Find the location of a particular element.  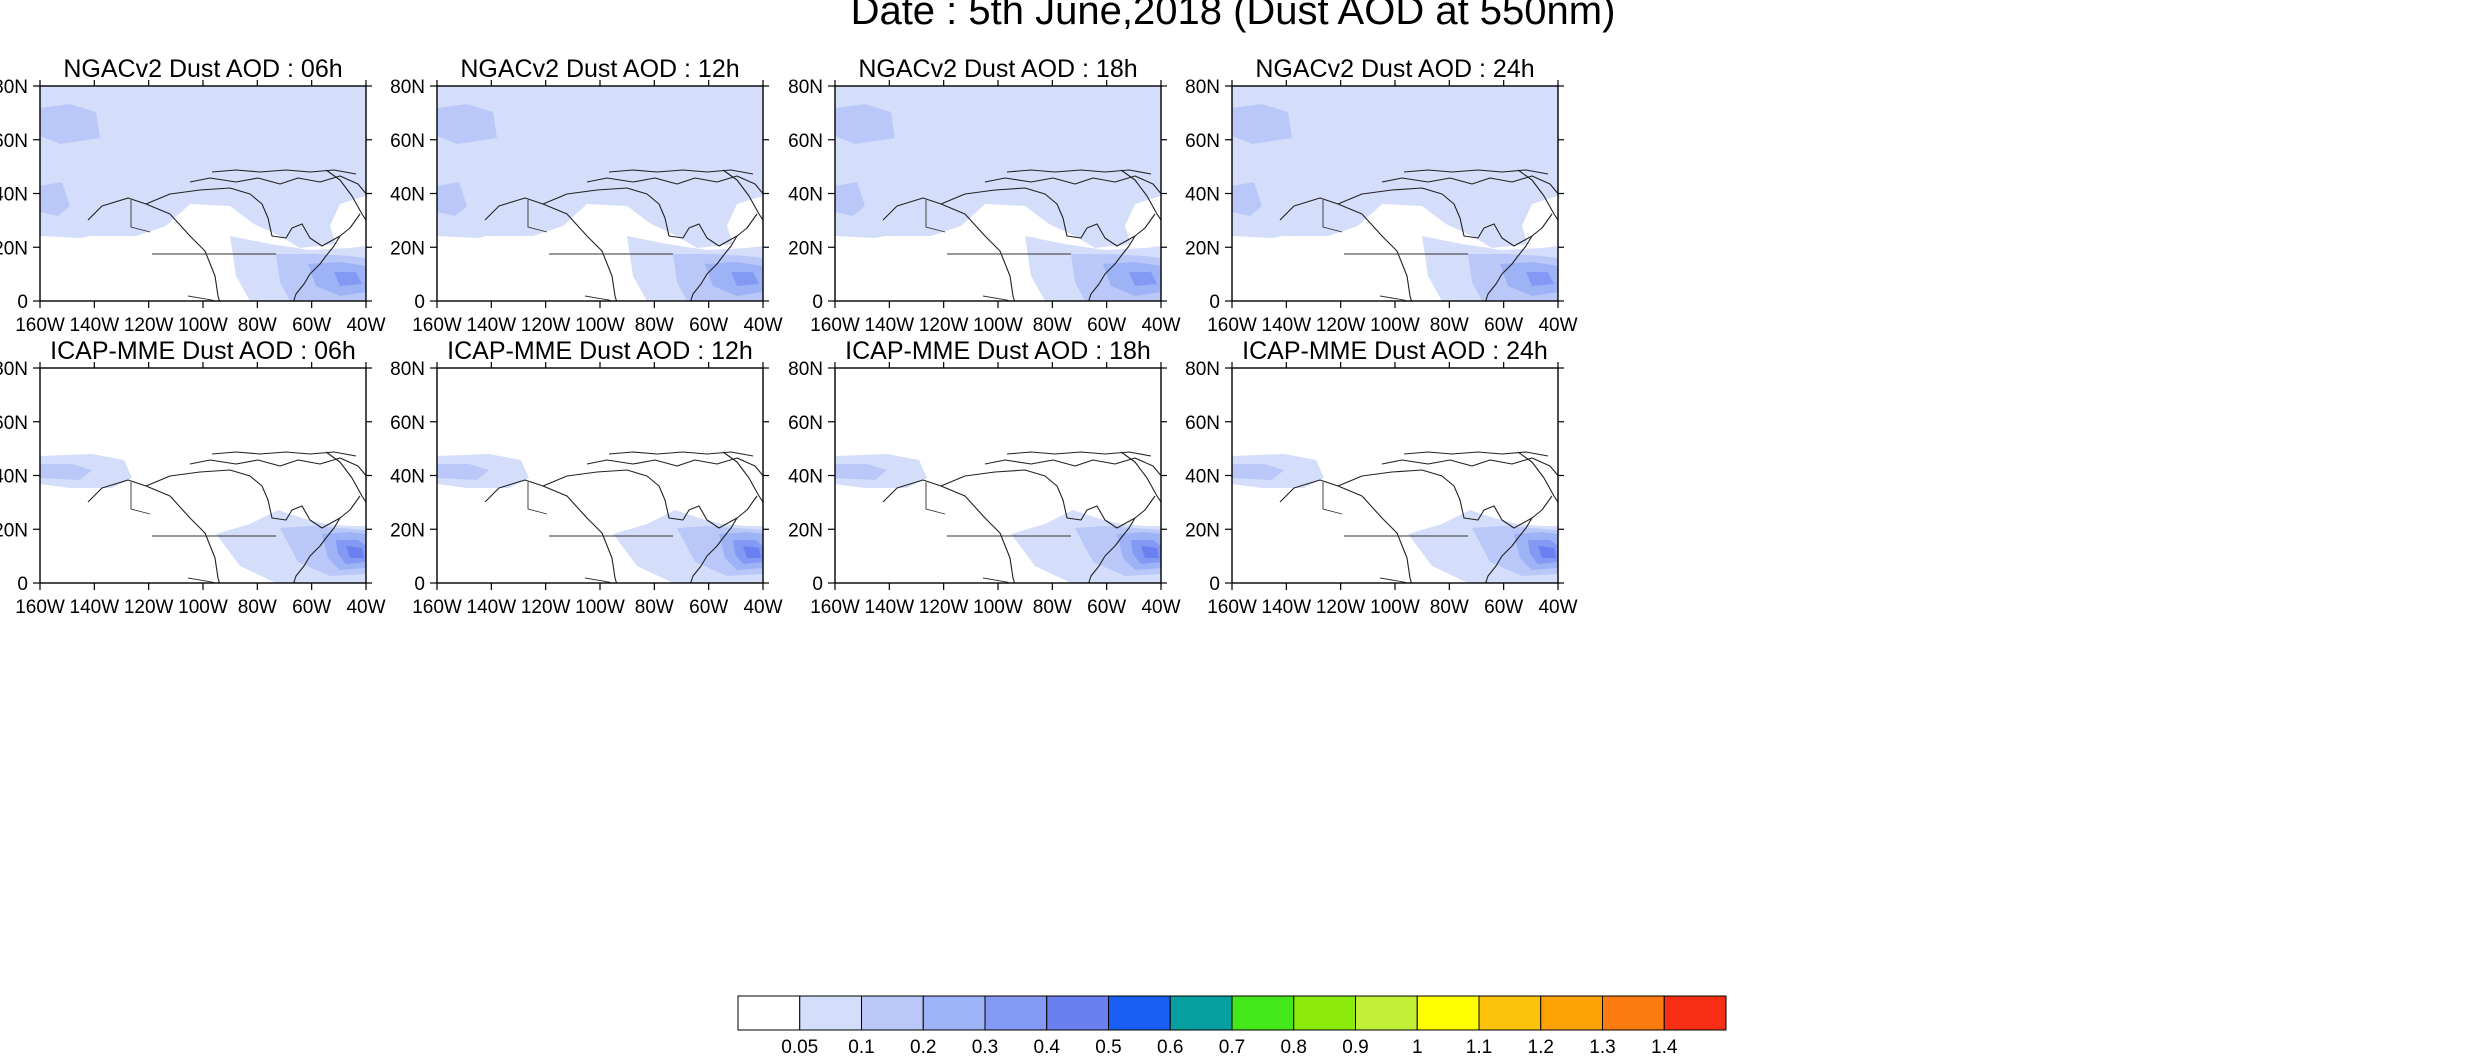

colorbar-label: 0.7 is located at coordinates (1232, 1046).